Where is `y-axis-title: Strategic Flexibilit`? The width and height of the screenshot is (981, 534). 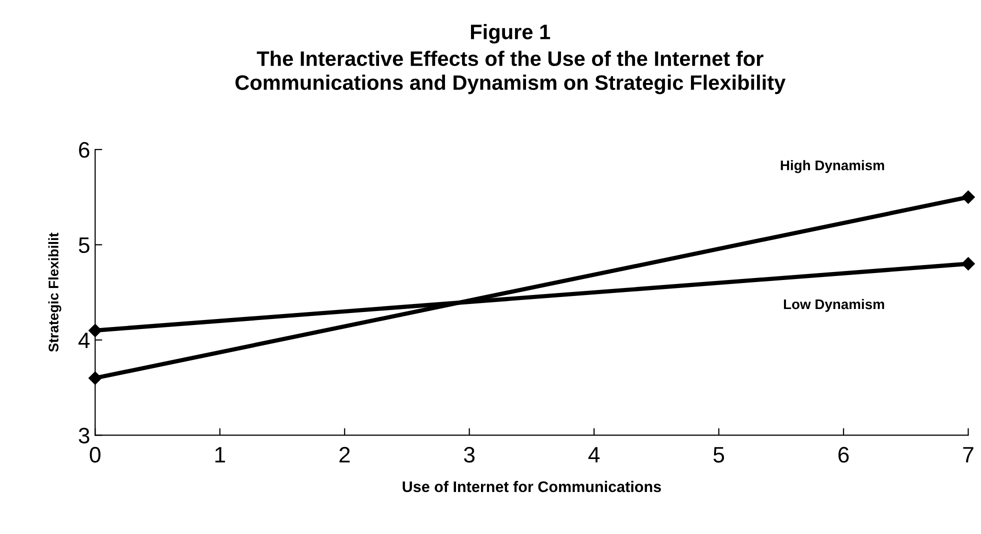
y-axis-title: Strategic Flexibilit is located at coordinates (55, 292).